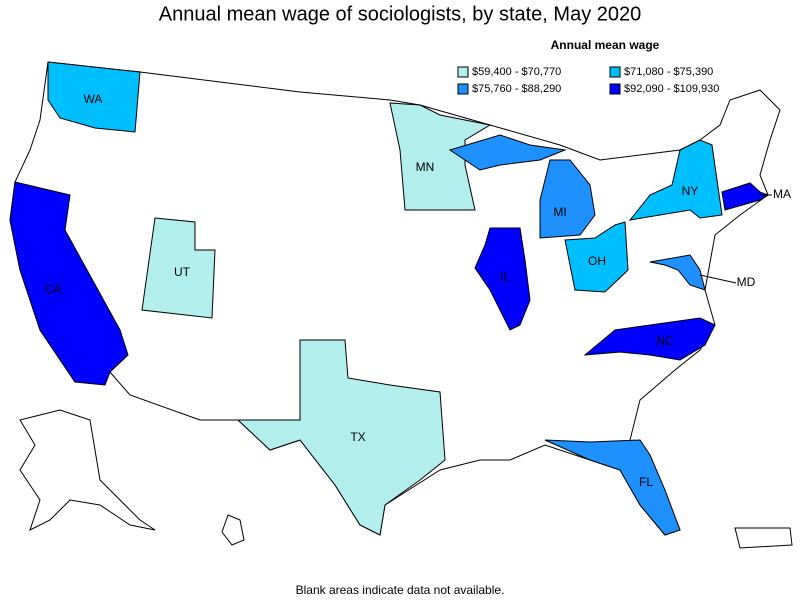 The image size is (800, 600). Describe the element at coordinates (87, 470) in the screenshot. I see `alaska` at that location.